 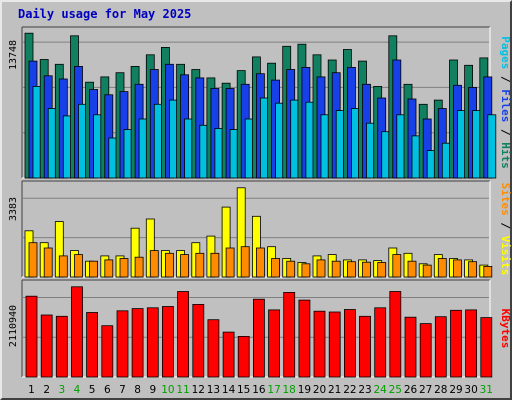 What do you see at coordinates (77, 390) in the screenshot?
I see `x-tick-label-day-4: 4` at bounding box center [77, 390].